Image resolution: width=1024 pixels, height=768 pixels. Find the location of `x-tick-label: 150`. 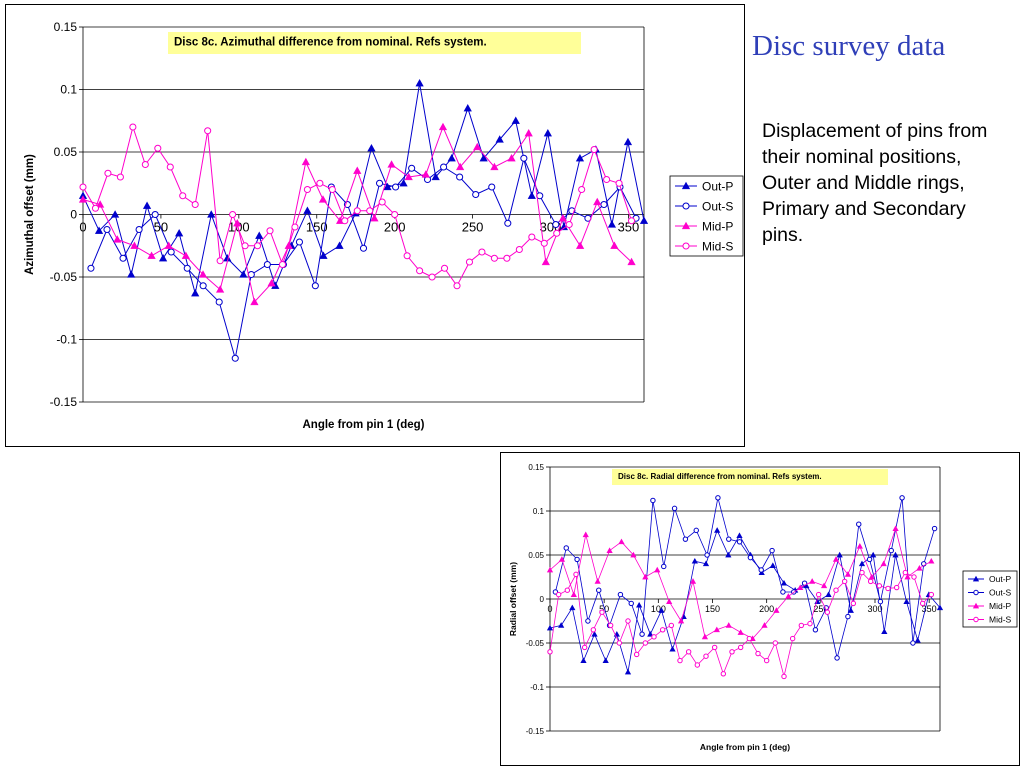

x-tick-label: 150 is located at coordinates (712, 609).